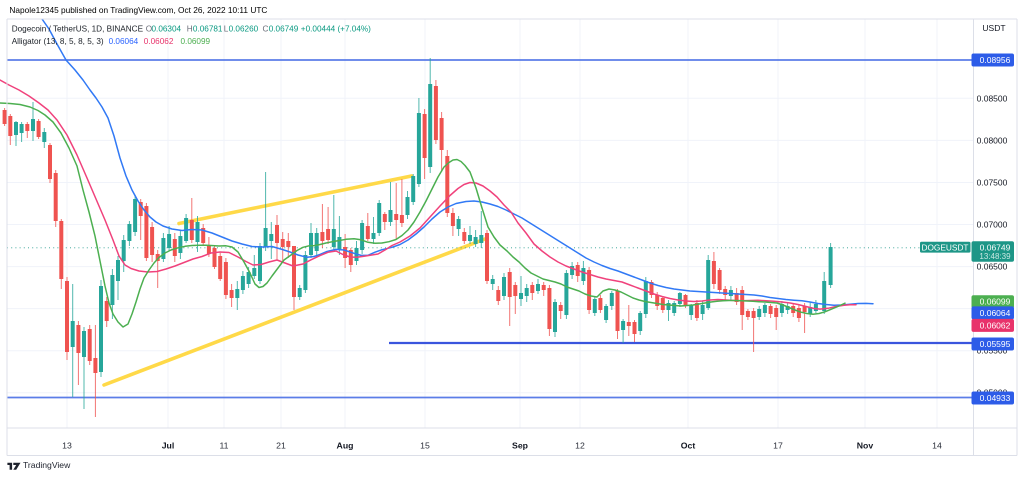 This screenshot has height=478, width=1024. Describe the element at coordinates (58, 41) in the screenshot. I see `svg-text: Alligator (13, 8, 5, 8, 5, 3)` at that location.